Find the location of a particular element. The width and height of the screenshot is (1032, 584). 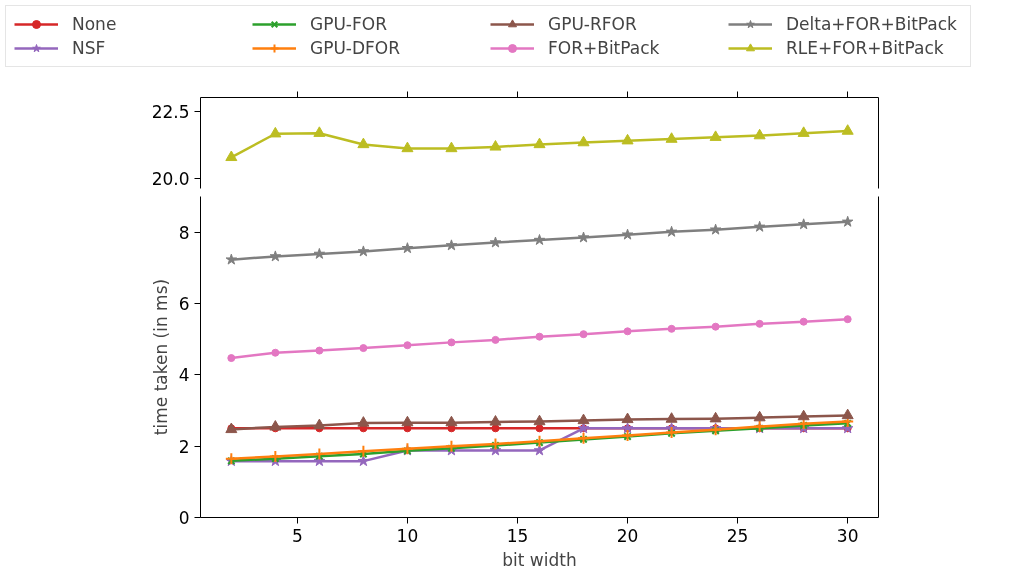

y-tick-label: 0 is located at coordinates (184, 518).